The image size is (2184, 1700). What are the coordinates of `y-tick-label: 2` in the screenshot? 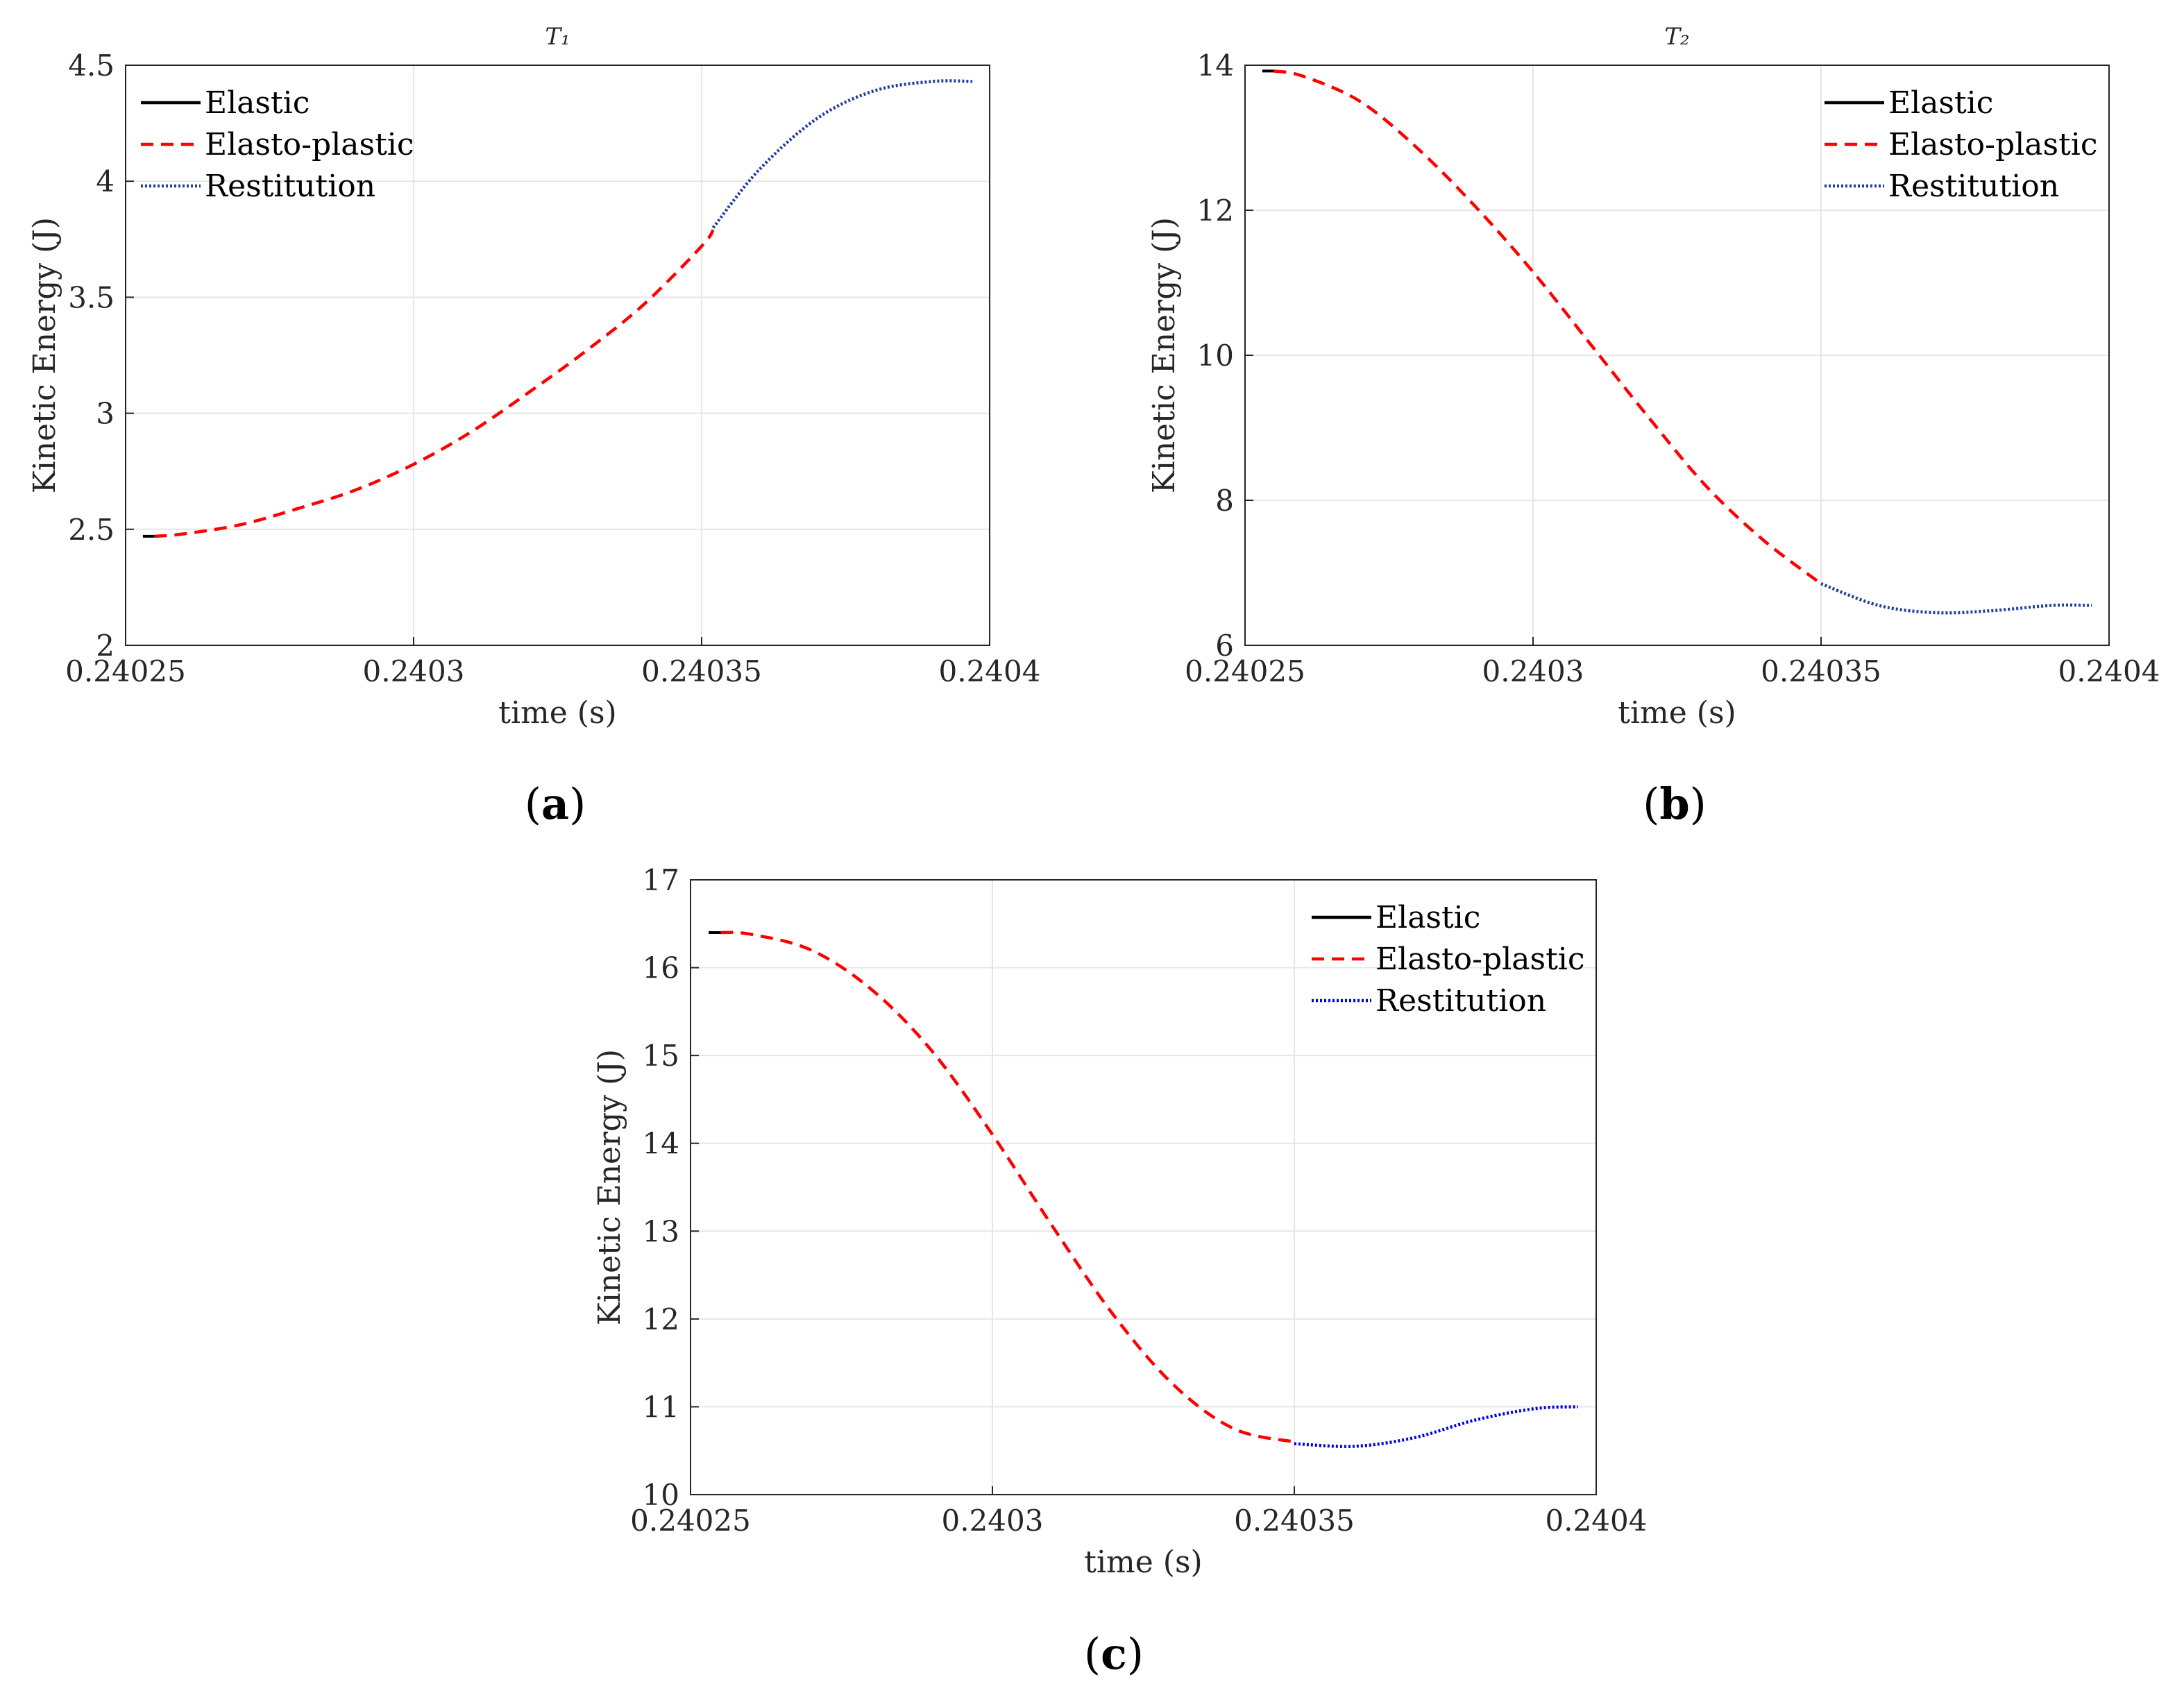 It's located at (105, 646).